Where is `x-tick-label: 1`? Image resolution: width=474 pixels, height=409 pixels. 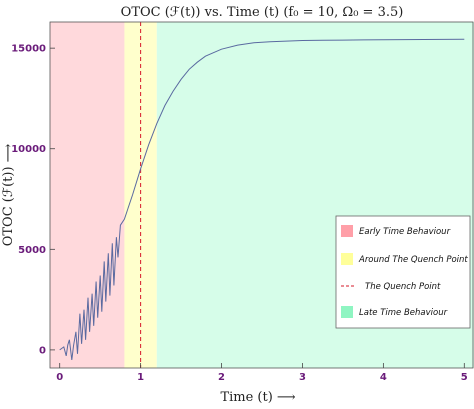 x-tick-label: 1 is located at coordinates (140, 377).